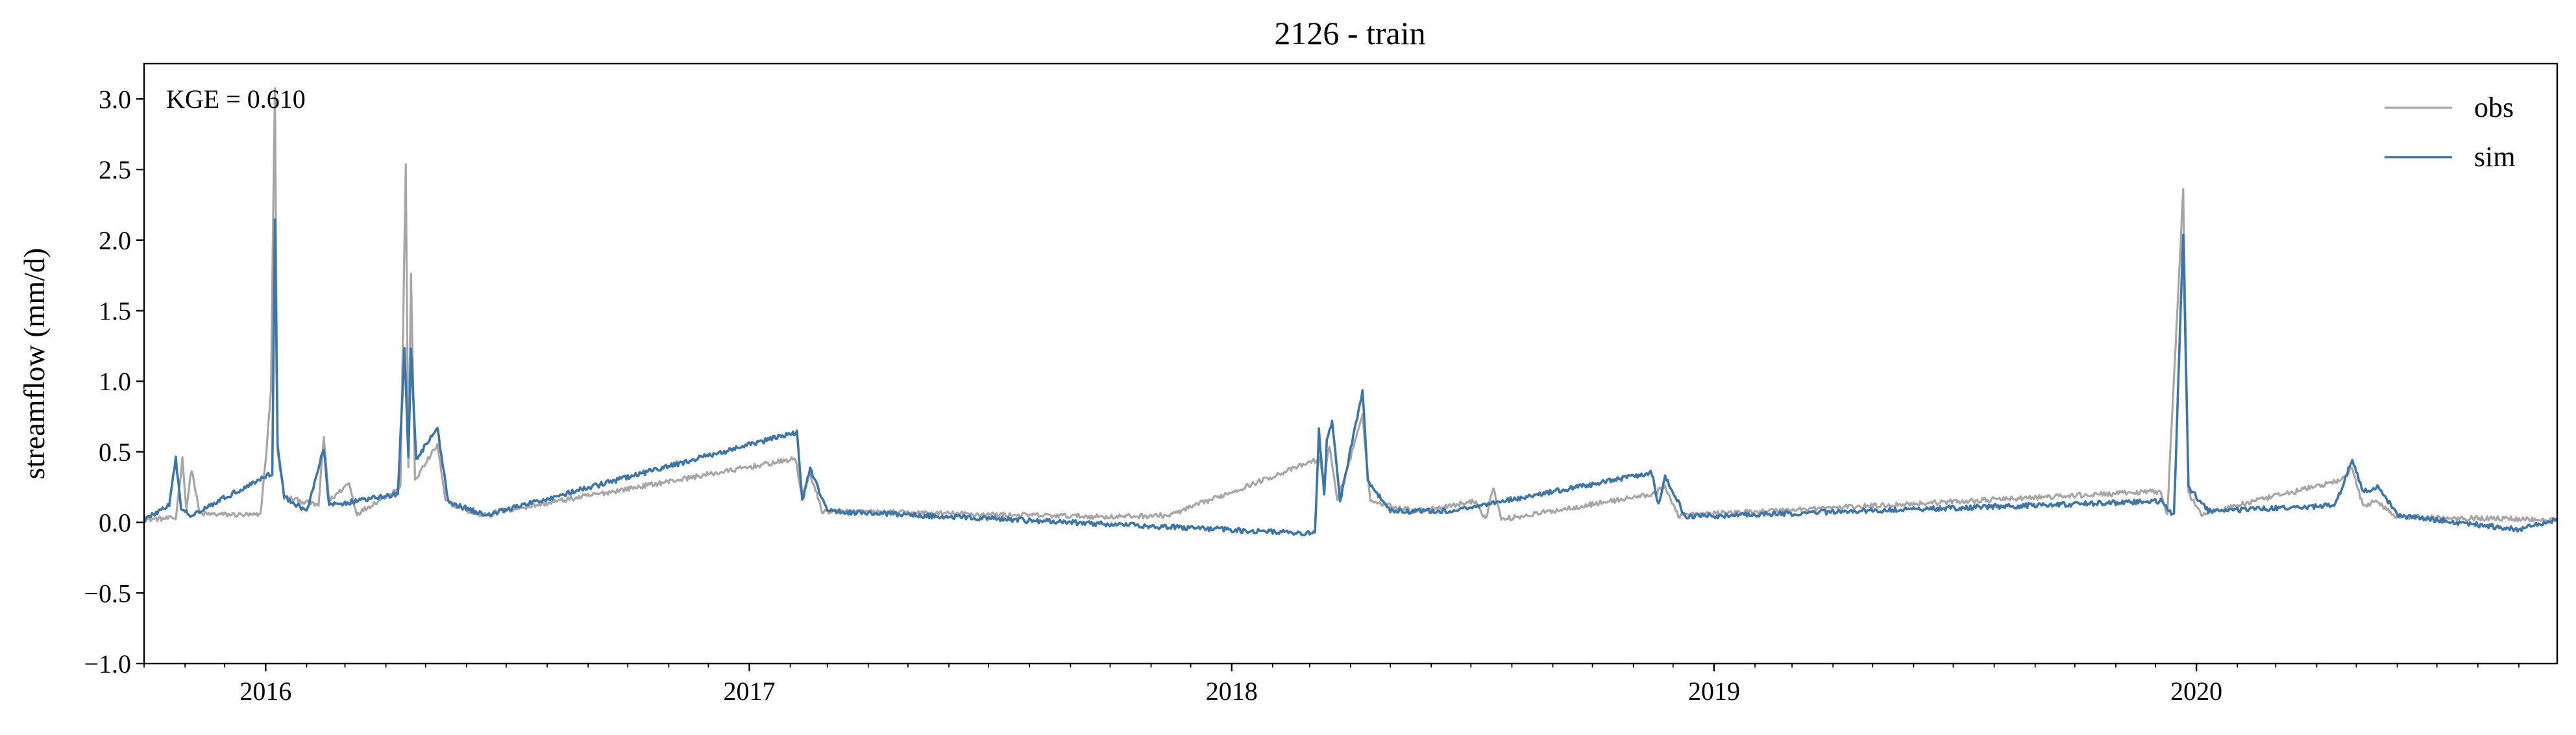 The image size is (2576, 735). What do you see at coordinates (2196, 691) in the screenshot?
I see `x-tick-label: 2020` at bounding box center [2196, 691].